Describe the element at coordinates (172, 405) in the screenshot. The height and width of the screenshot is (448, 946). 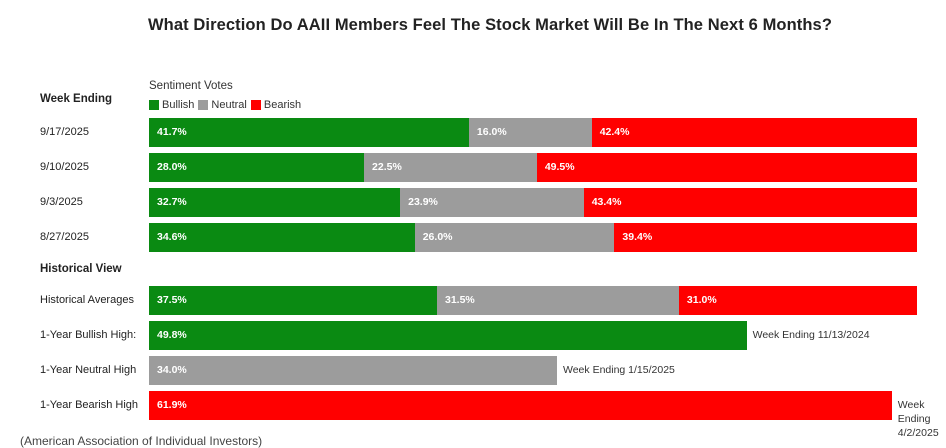
I see `bar-value-label: 61.9%` at that location.